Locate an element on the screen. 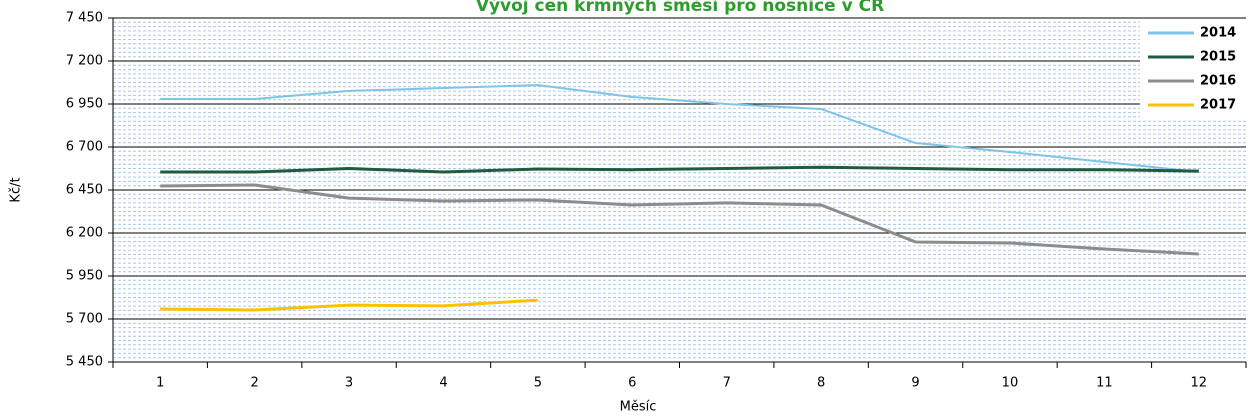 This screenshot has width=1248, height=416. legend-label: 2014 is located at coordinates (1218, 33).